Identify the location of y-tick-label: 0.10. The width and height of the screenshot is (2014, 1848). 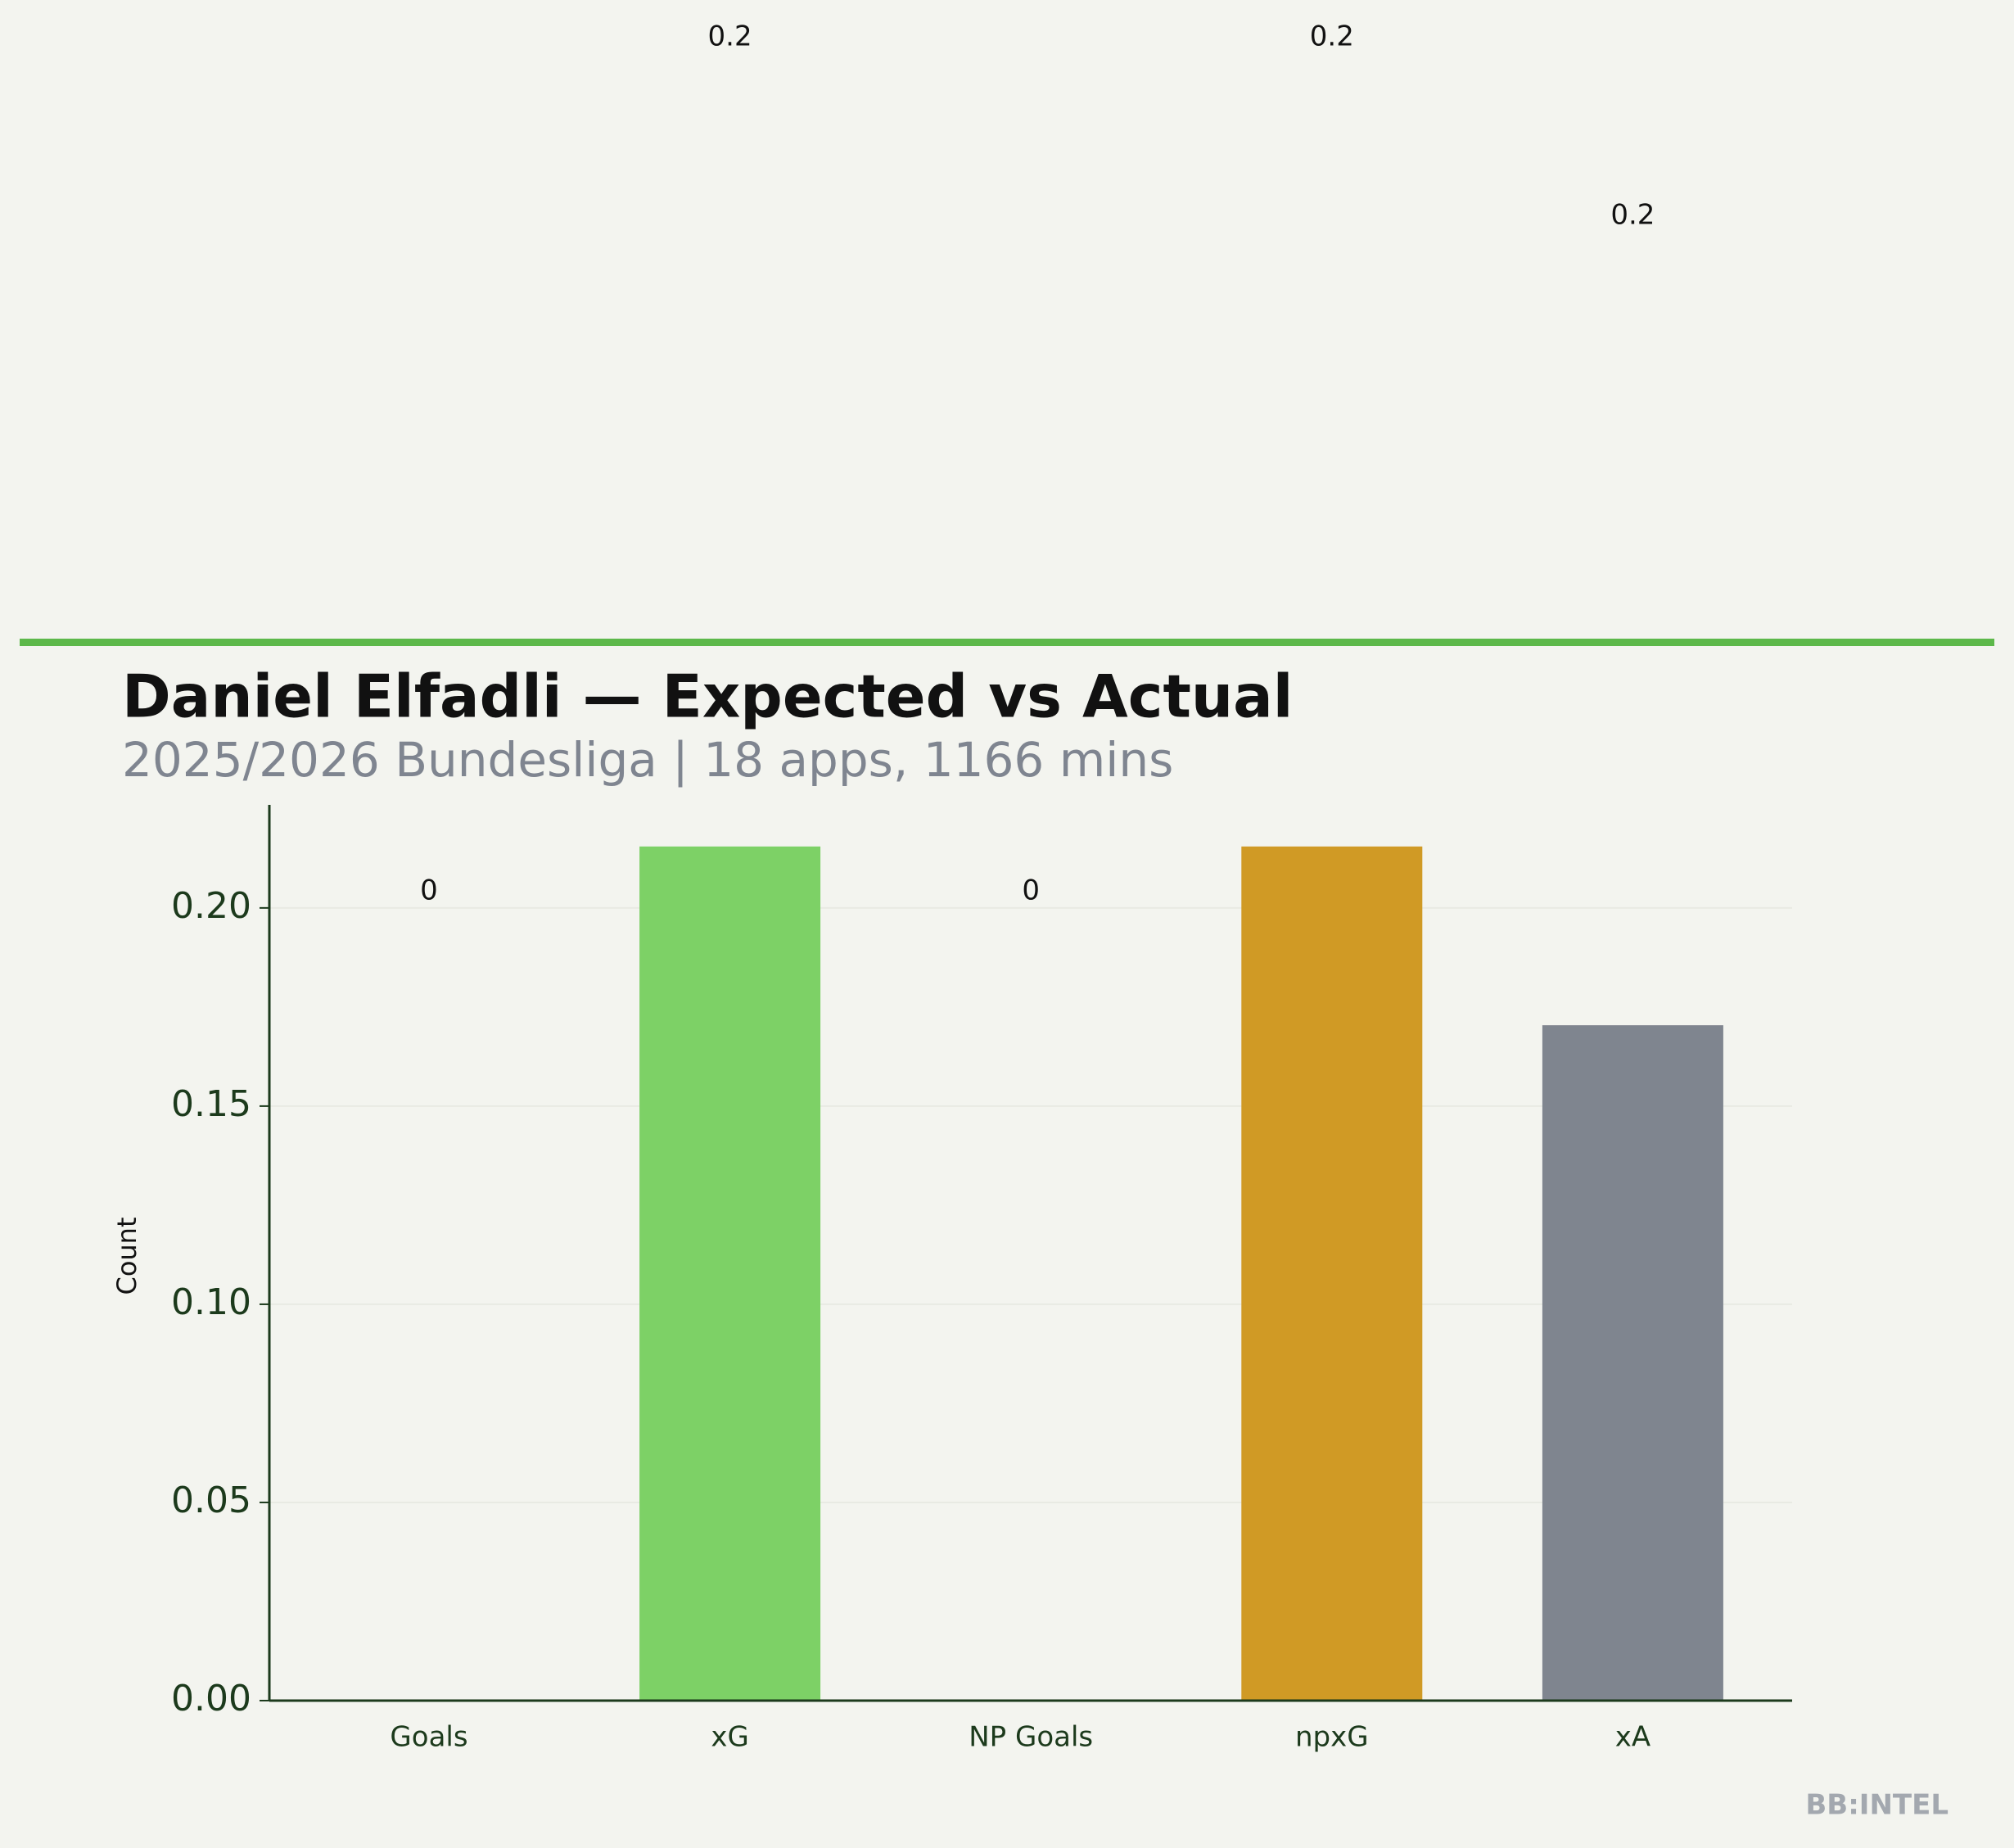
(211, 1302).